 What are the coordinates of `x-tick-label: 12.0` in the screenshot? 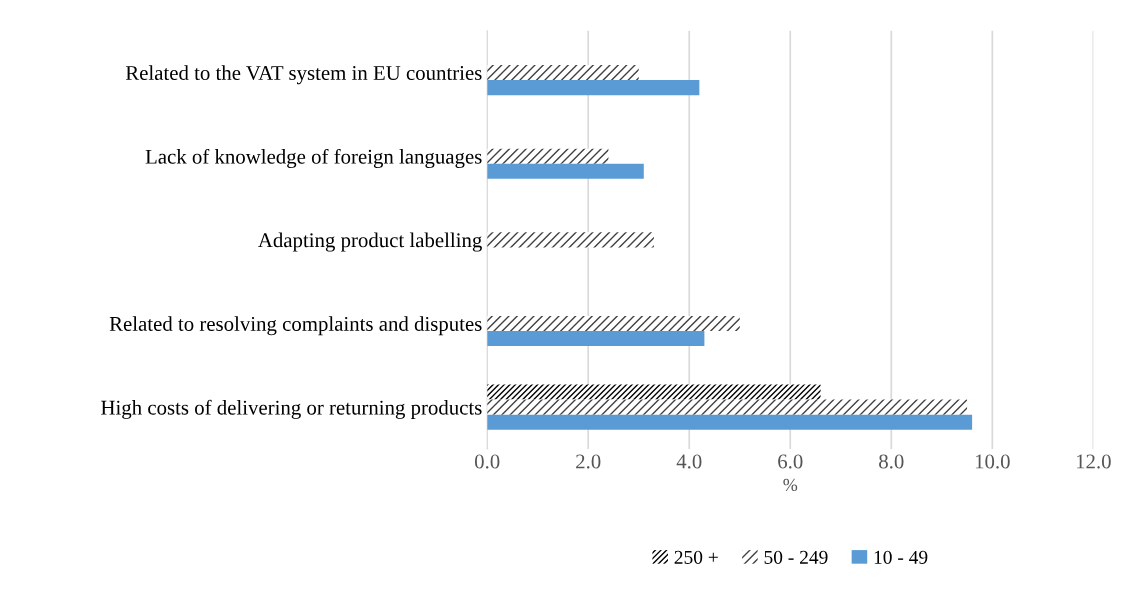 It's located at (1093, 461).